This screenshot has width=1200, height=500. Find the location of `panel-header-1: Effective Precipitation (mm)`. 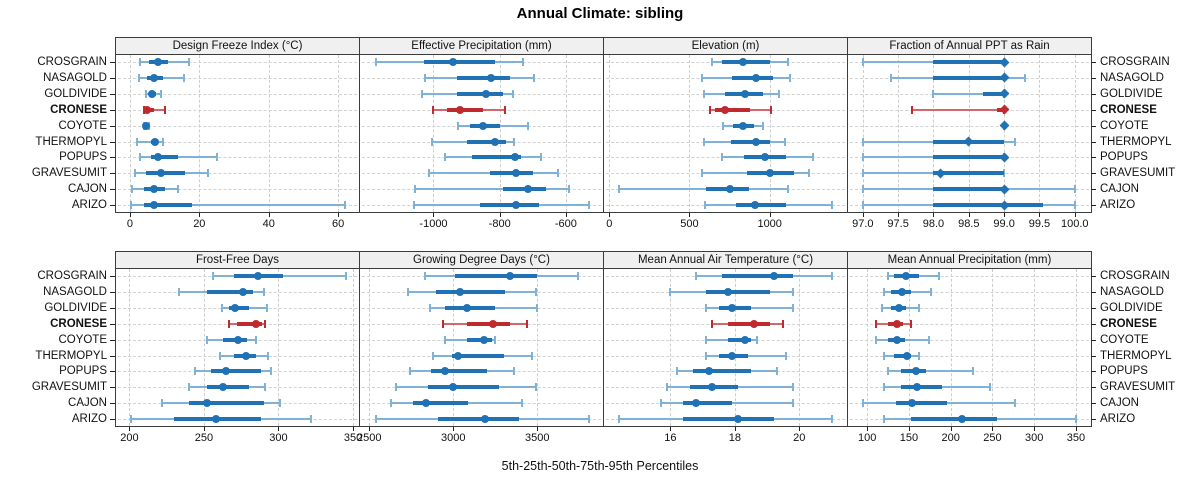

panel-header-1: Effective Precipitation (mm) is located at coordinates (481, 46).